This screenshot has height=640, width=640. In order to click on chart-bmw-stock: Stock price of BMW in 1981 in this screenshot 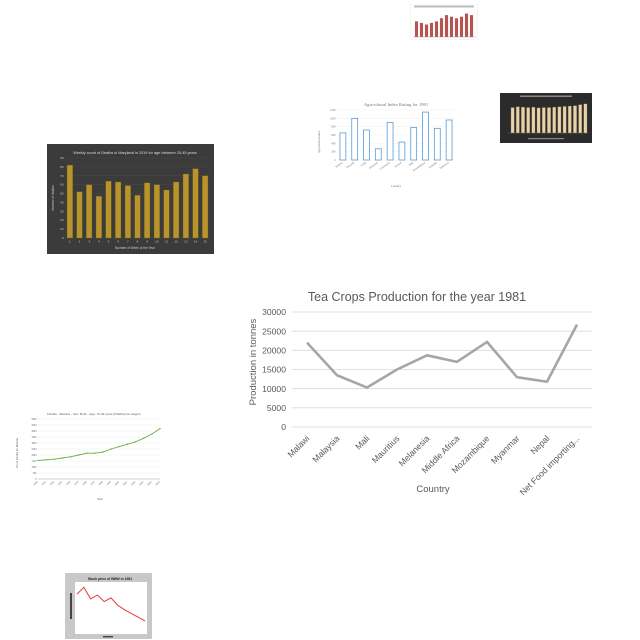, I will do `click(108, 606)`.